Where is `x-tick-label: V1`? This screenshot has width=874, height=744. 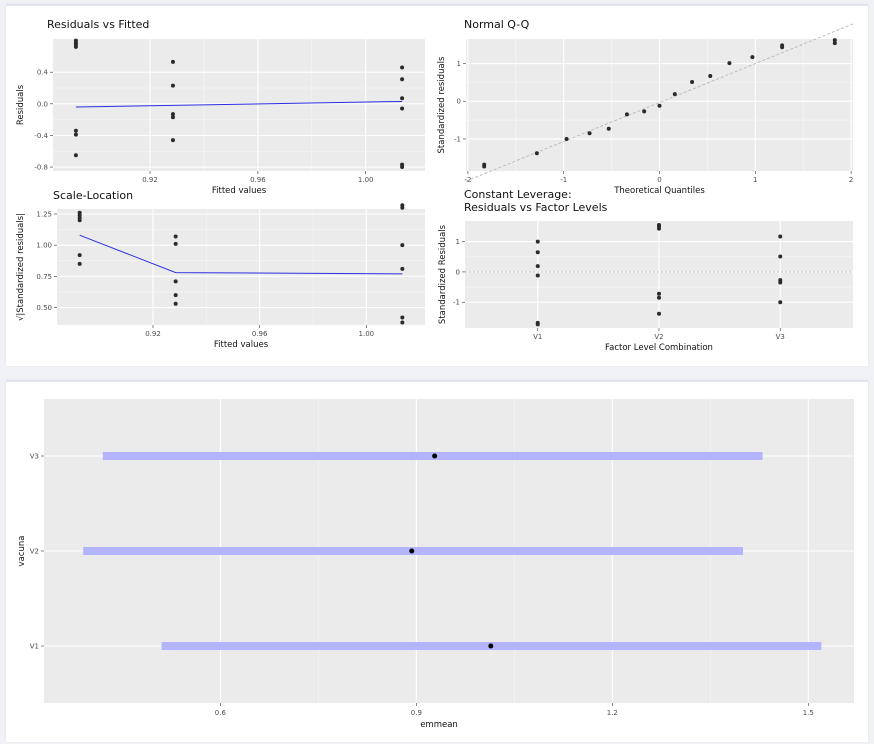
x-tick-label: V1 is located at coordinates (537, 337).